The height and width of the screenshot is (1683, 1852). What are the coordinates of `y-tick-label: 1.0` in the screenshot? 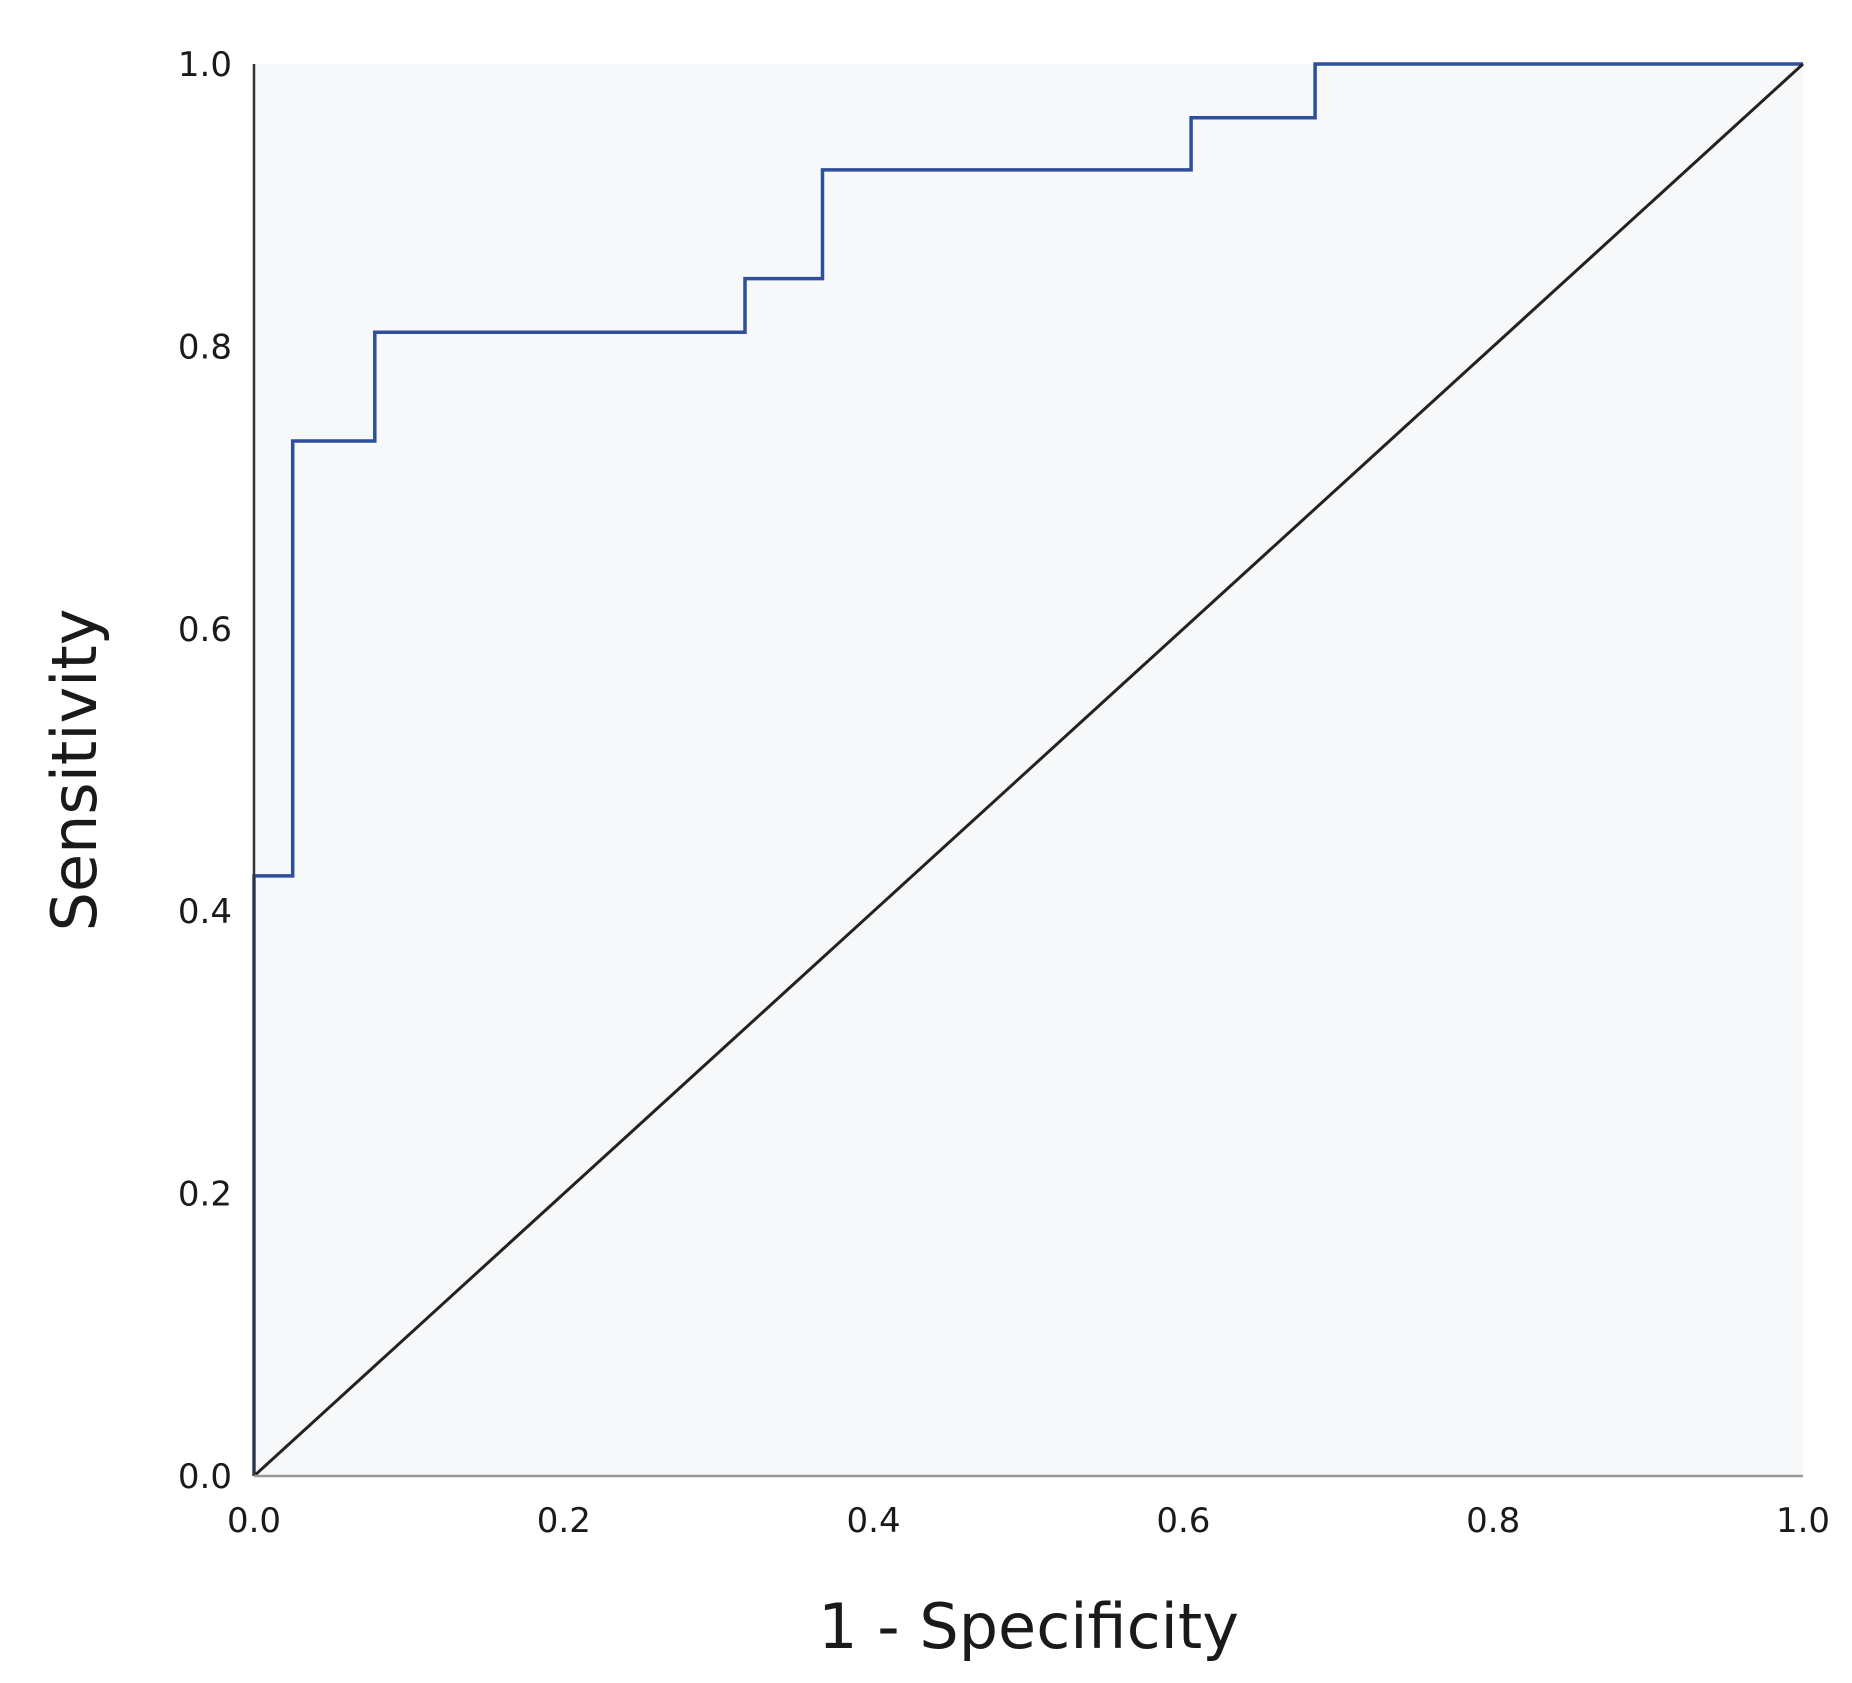 It's located at (205, 65).